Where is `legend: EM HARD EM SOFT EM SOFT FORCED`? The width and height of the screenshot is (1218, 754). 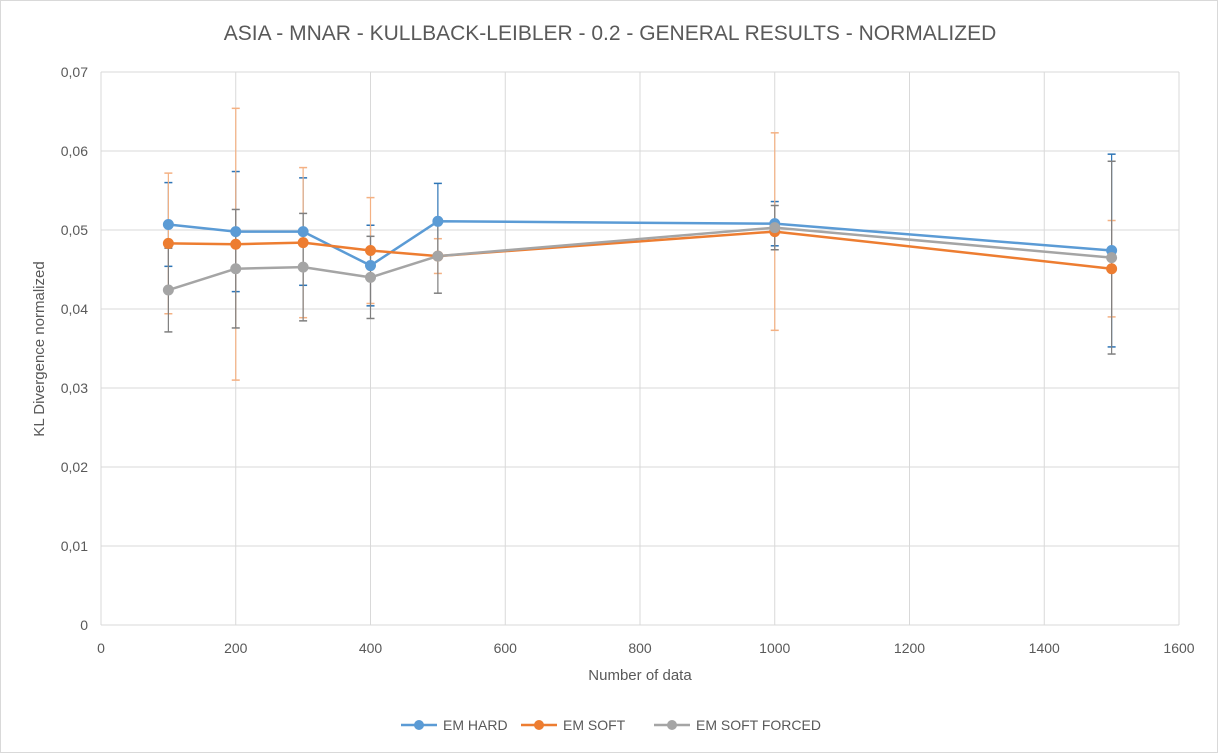
legend: EM HARD EM SOFT EM SOFT FORCED is located at coordinates (611, 725).